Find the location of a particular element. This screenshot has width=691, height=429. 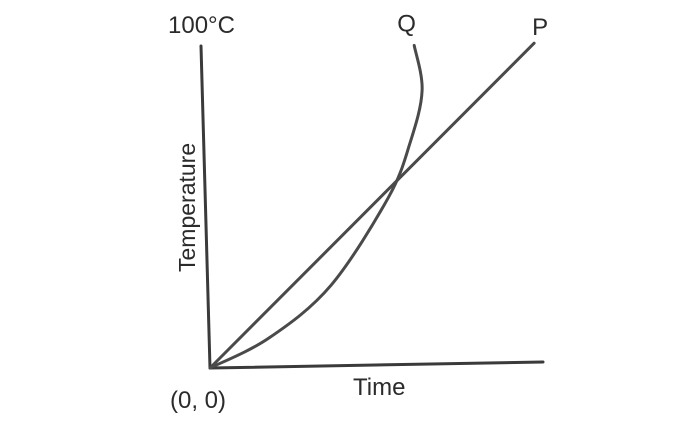

y-max-label: 100°C is located at coordinates (201, 25).